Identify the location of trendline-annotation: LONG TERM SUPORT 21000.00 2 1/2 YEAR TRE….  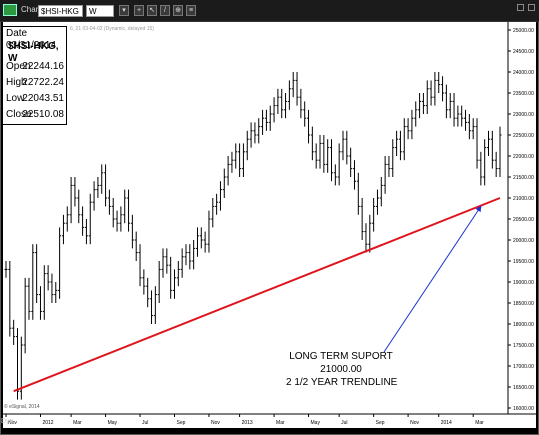
(342, 369).